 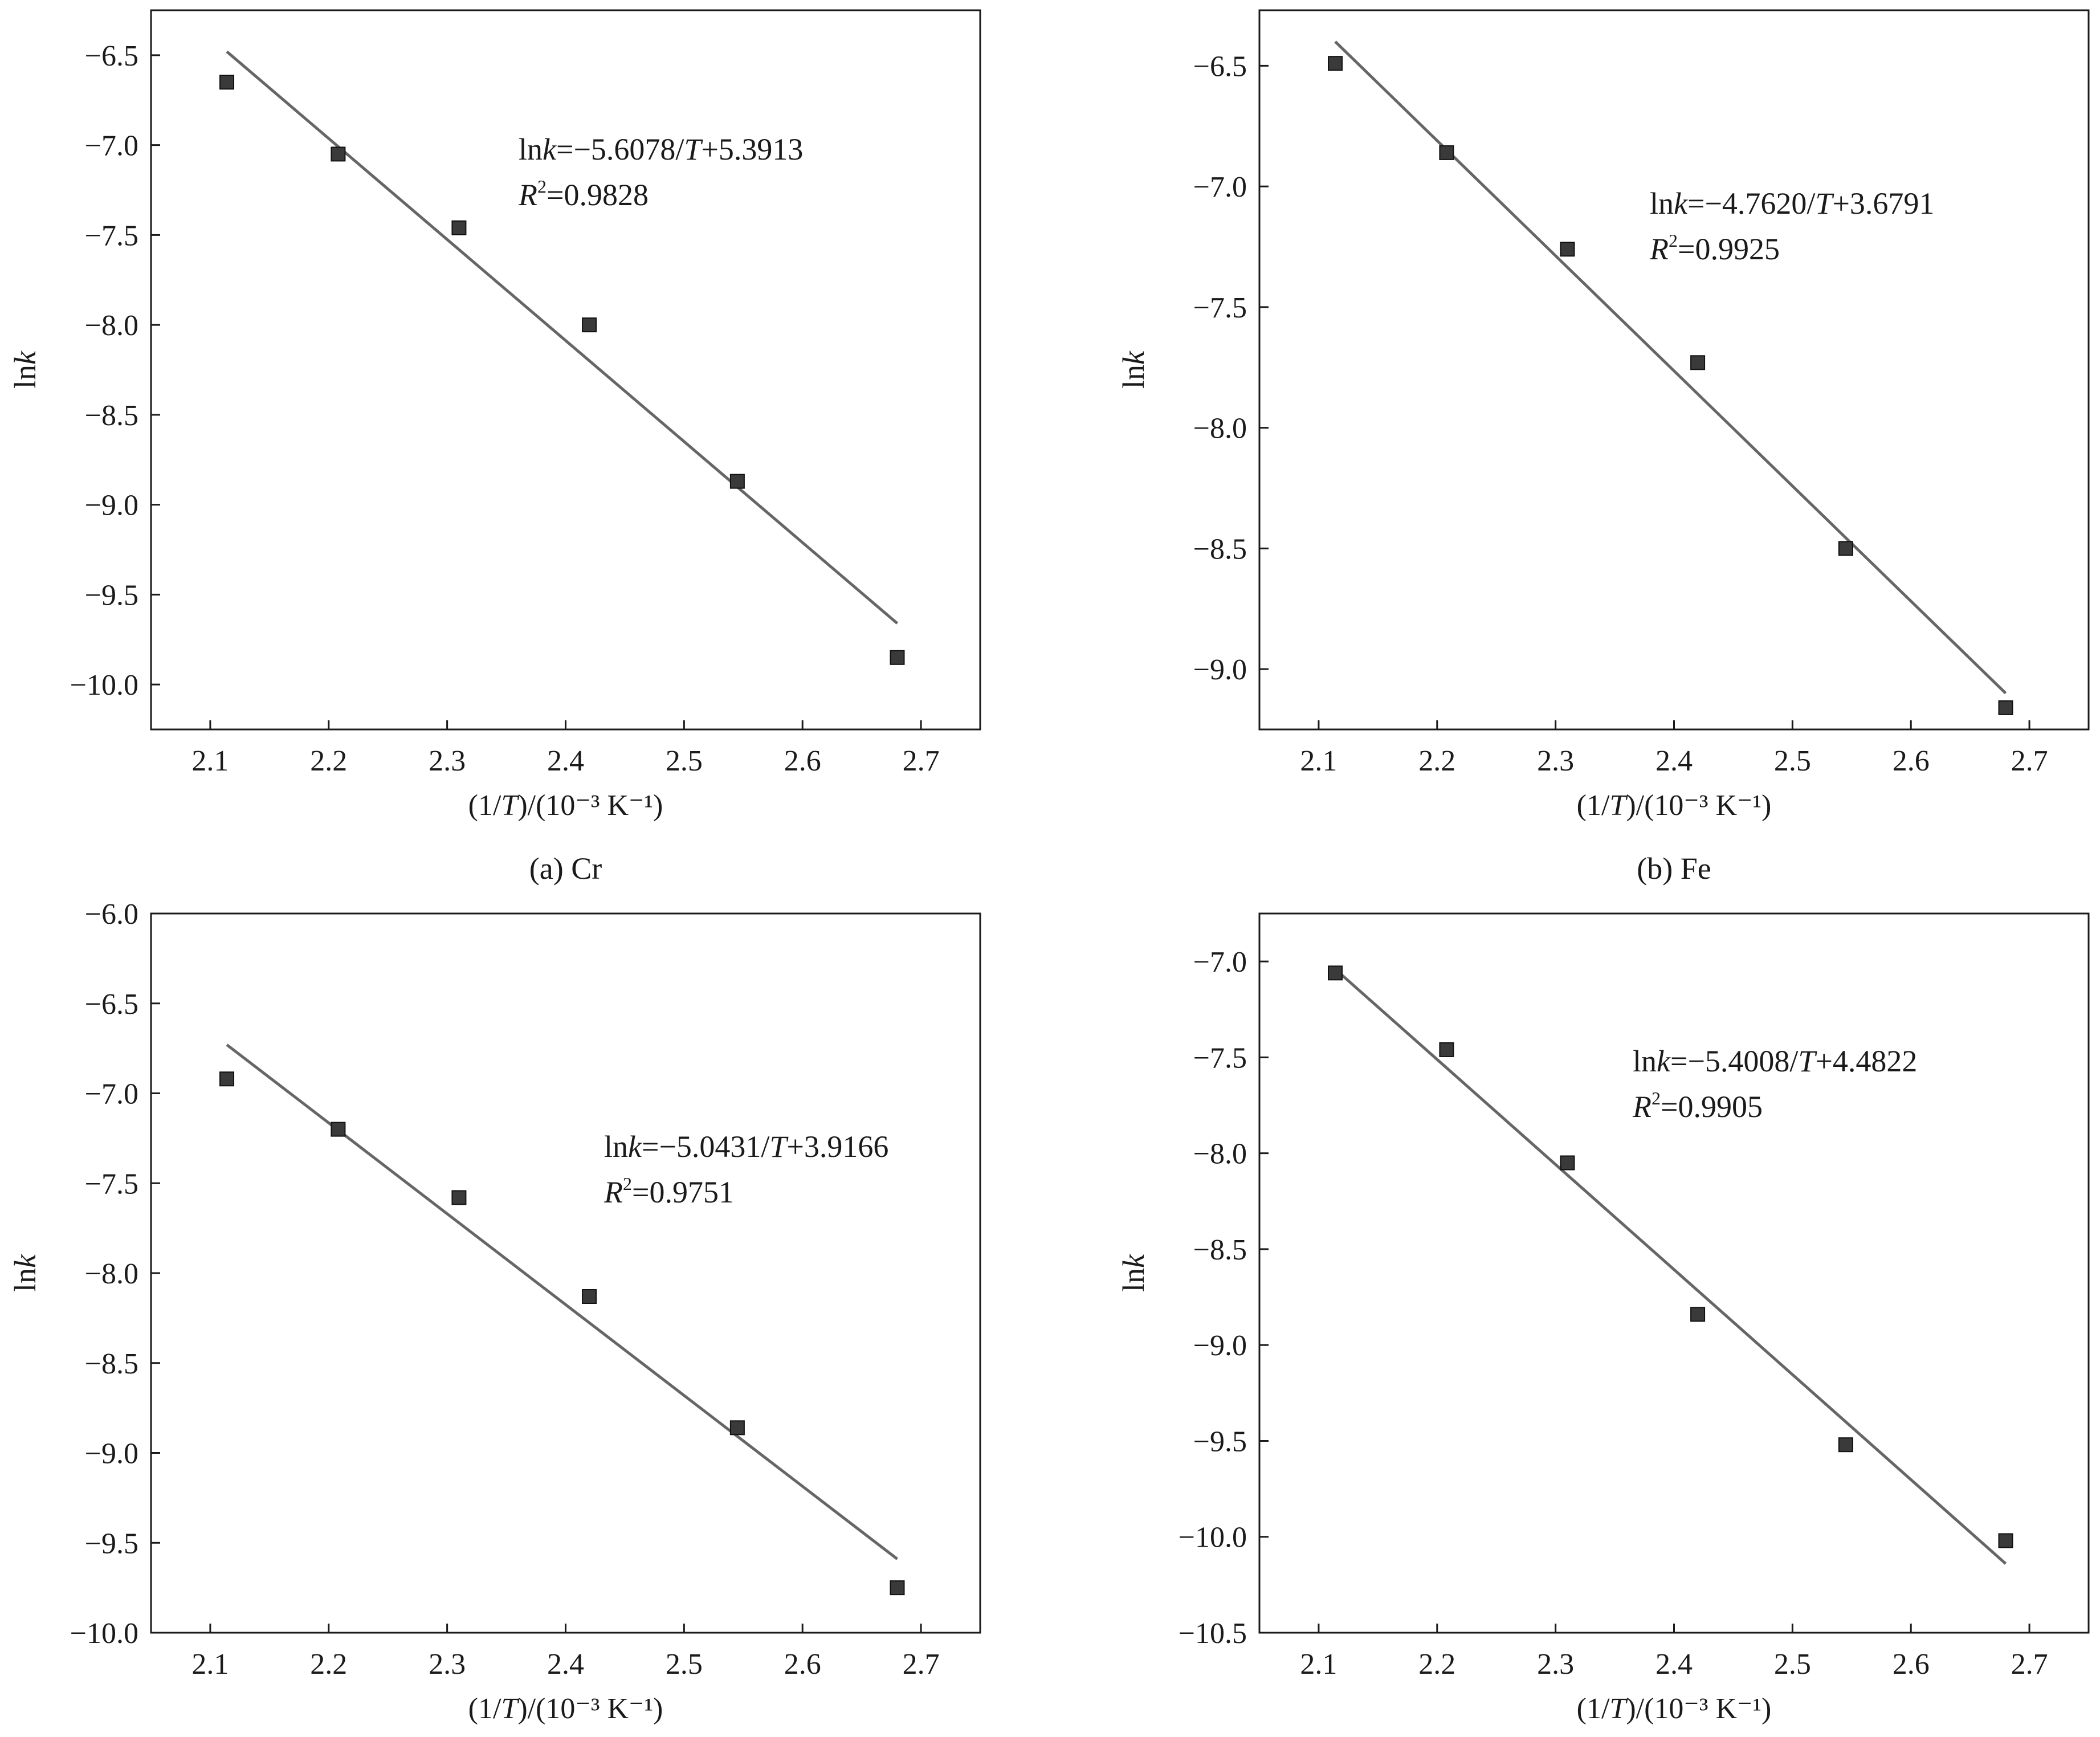 What do you see at coordinates (1674, 868) in the screenshot?
I see `panel-caption: (b) Fe` at bounding box center [1674, 868].